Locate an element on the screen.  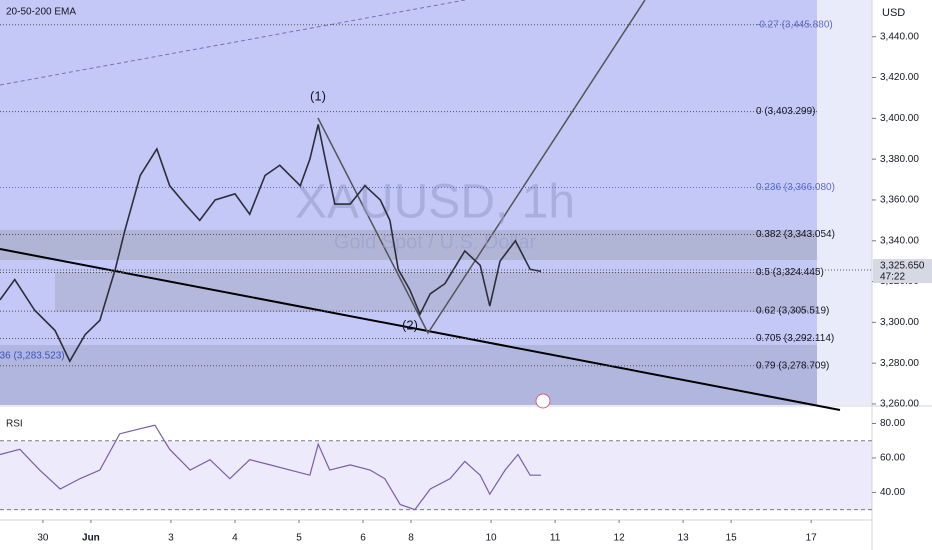
rsi-band is located at coordinates (436, 475).